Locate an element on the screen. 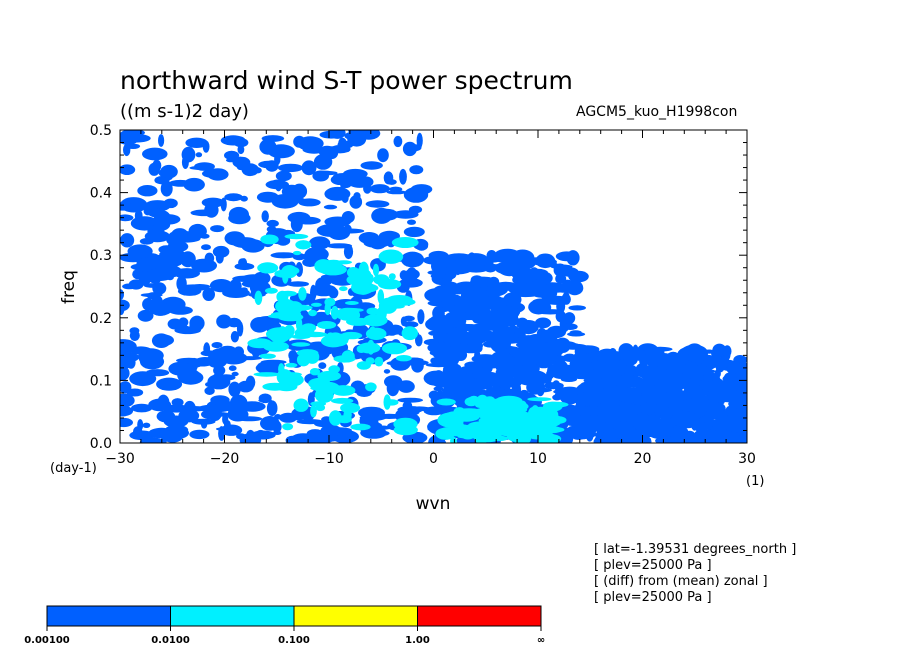  y-tick-label: 0.1 is located at coordinates (101, 381).